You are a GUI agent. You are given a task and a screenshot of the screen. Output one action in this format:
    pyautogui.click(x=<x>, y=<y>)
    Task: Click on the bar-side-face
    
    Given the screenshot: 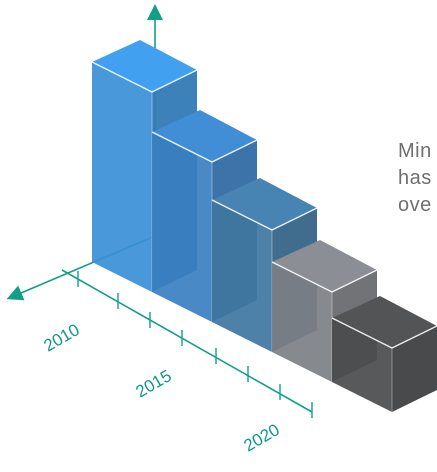 What is the action you would take?
    pyautogui.click(x=414, y=369)
    